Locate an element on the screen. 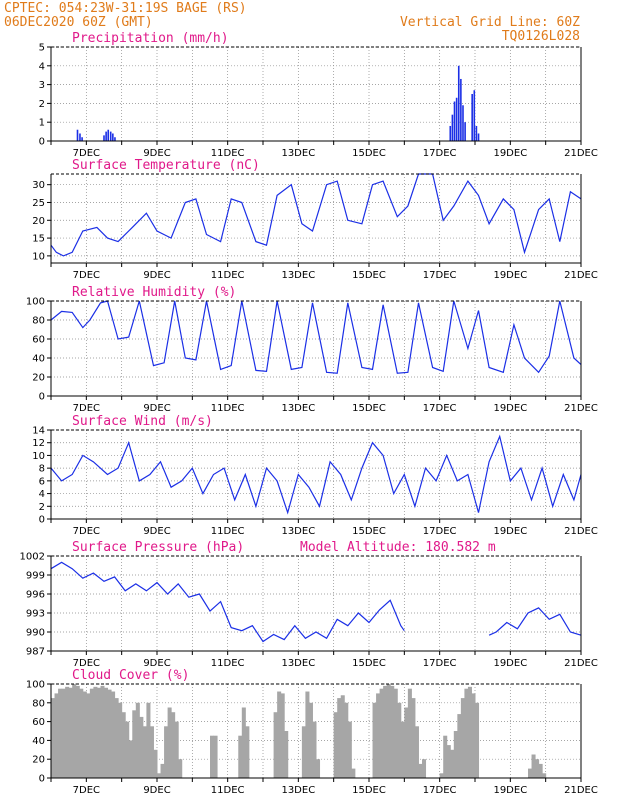  y-tick-label: 996 is located at coordinates (35, 595).